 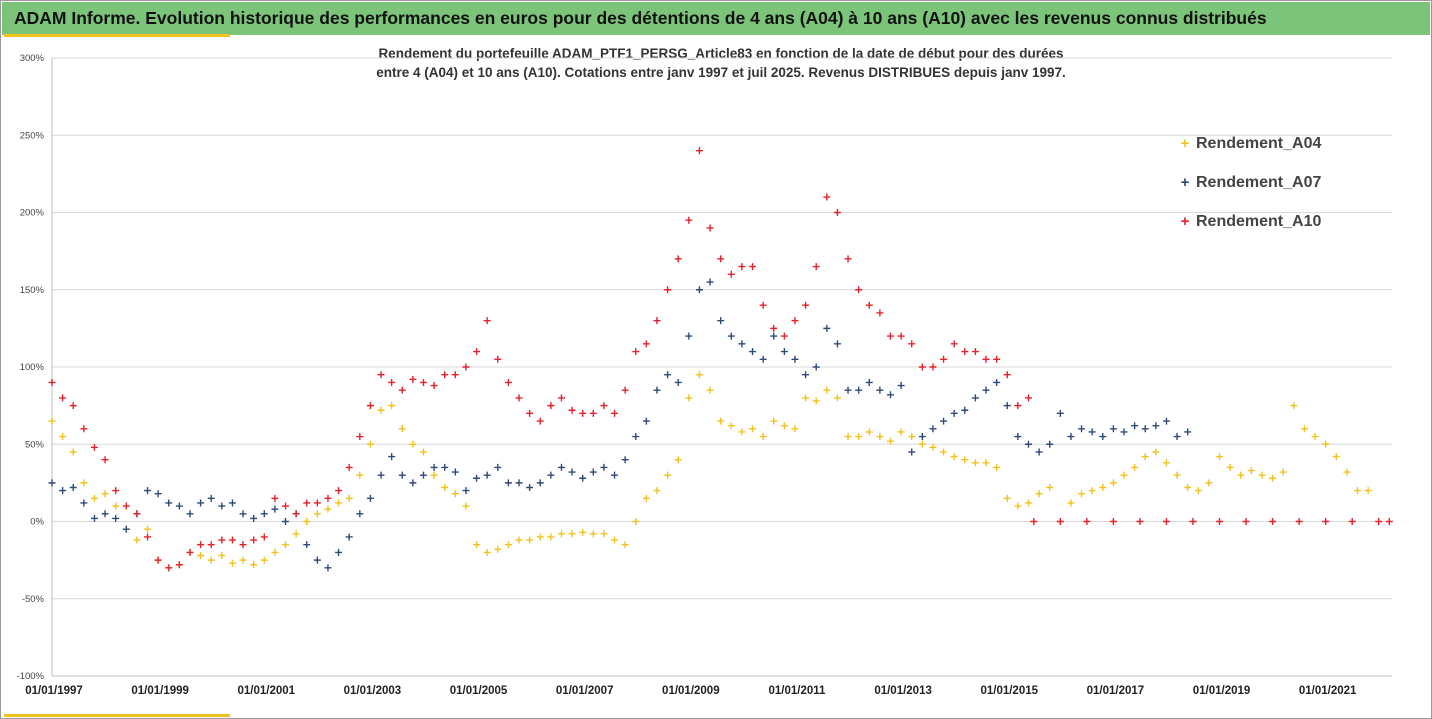 I want to click on legend-item-a07: + Rendement_A07, so click(x=1250, y=182).